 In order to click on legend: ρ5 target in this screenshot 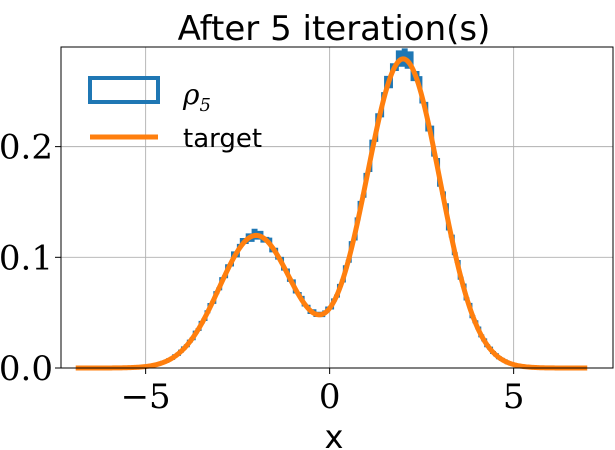, I will do `click(175, 115)`.